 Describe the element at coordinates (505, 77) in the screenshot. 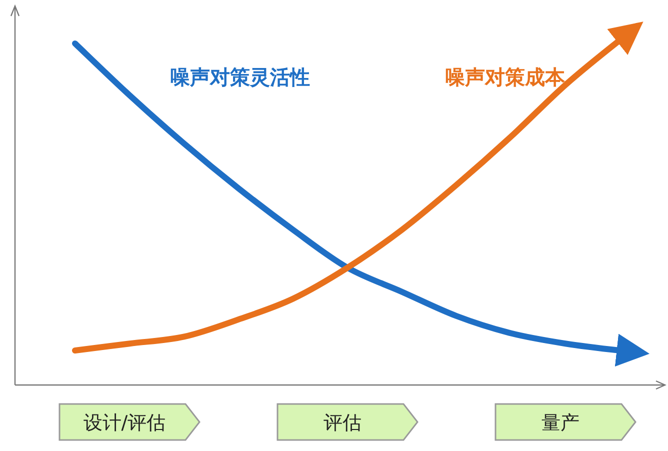

I see `series-label: 噪声对策成本` at that location.